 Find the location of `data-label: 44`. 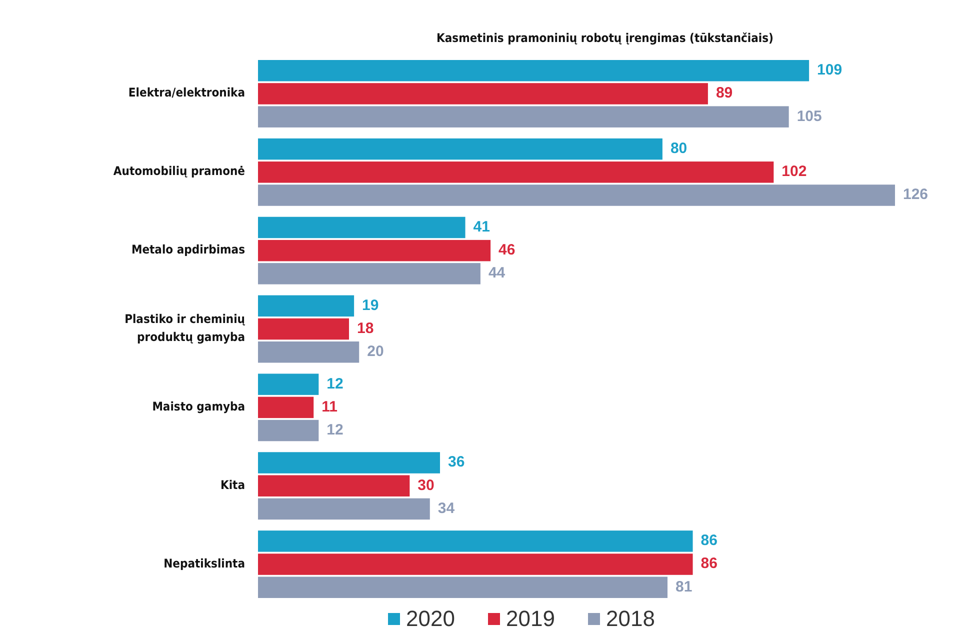

data-label: 44 is located at coordinates (497, 273).